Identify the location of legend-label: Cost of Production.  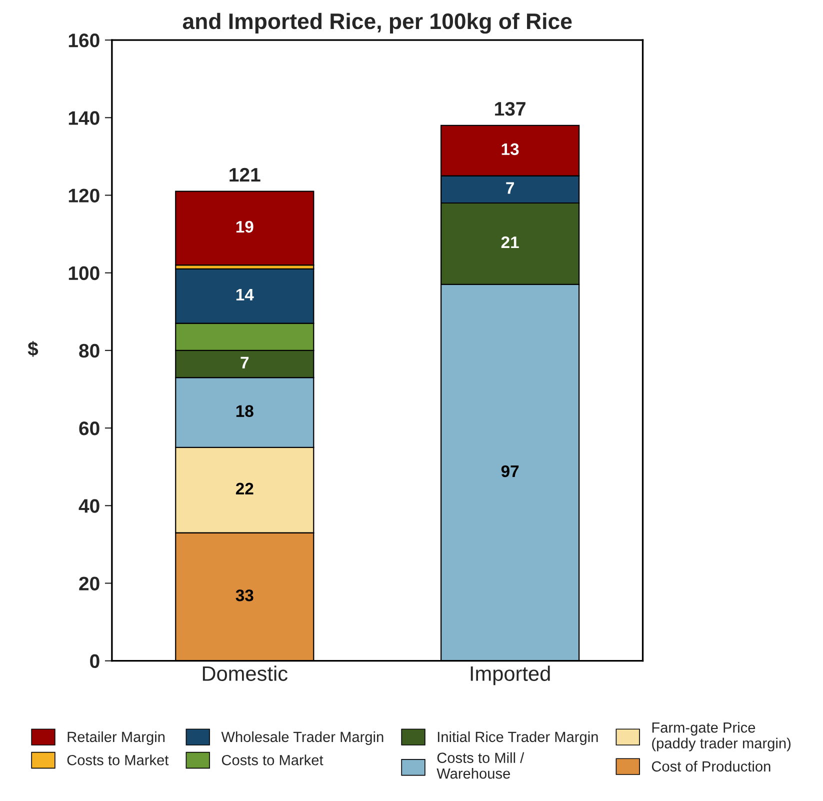
(711, 766).